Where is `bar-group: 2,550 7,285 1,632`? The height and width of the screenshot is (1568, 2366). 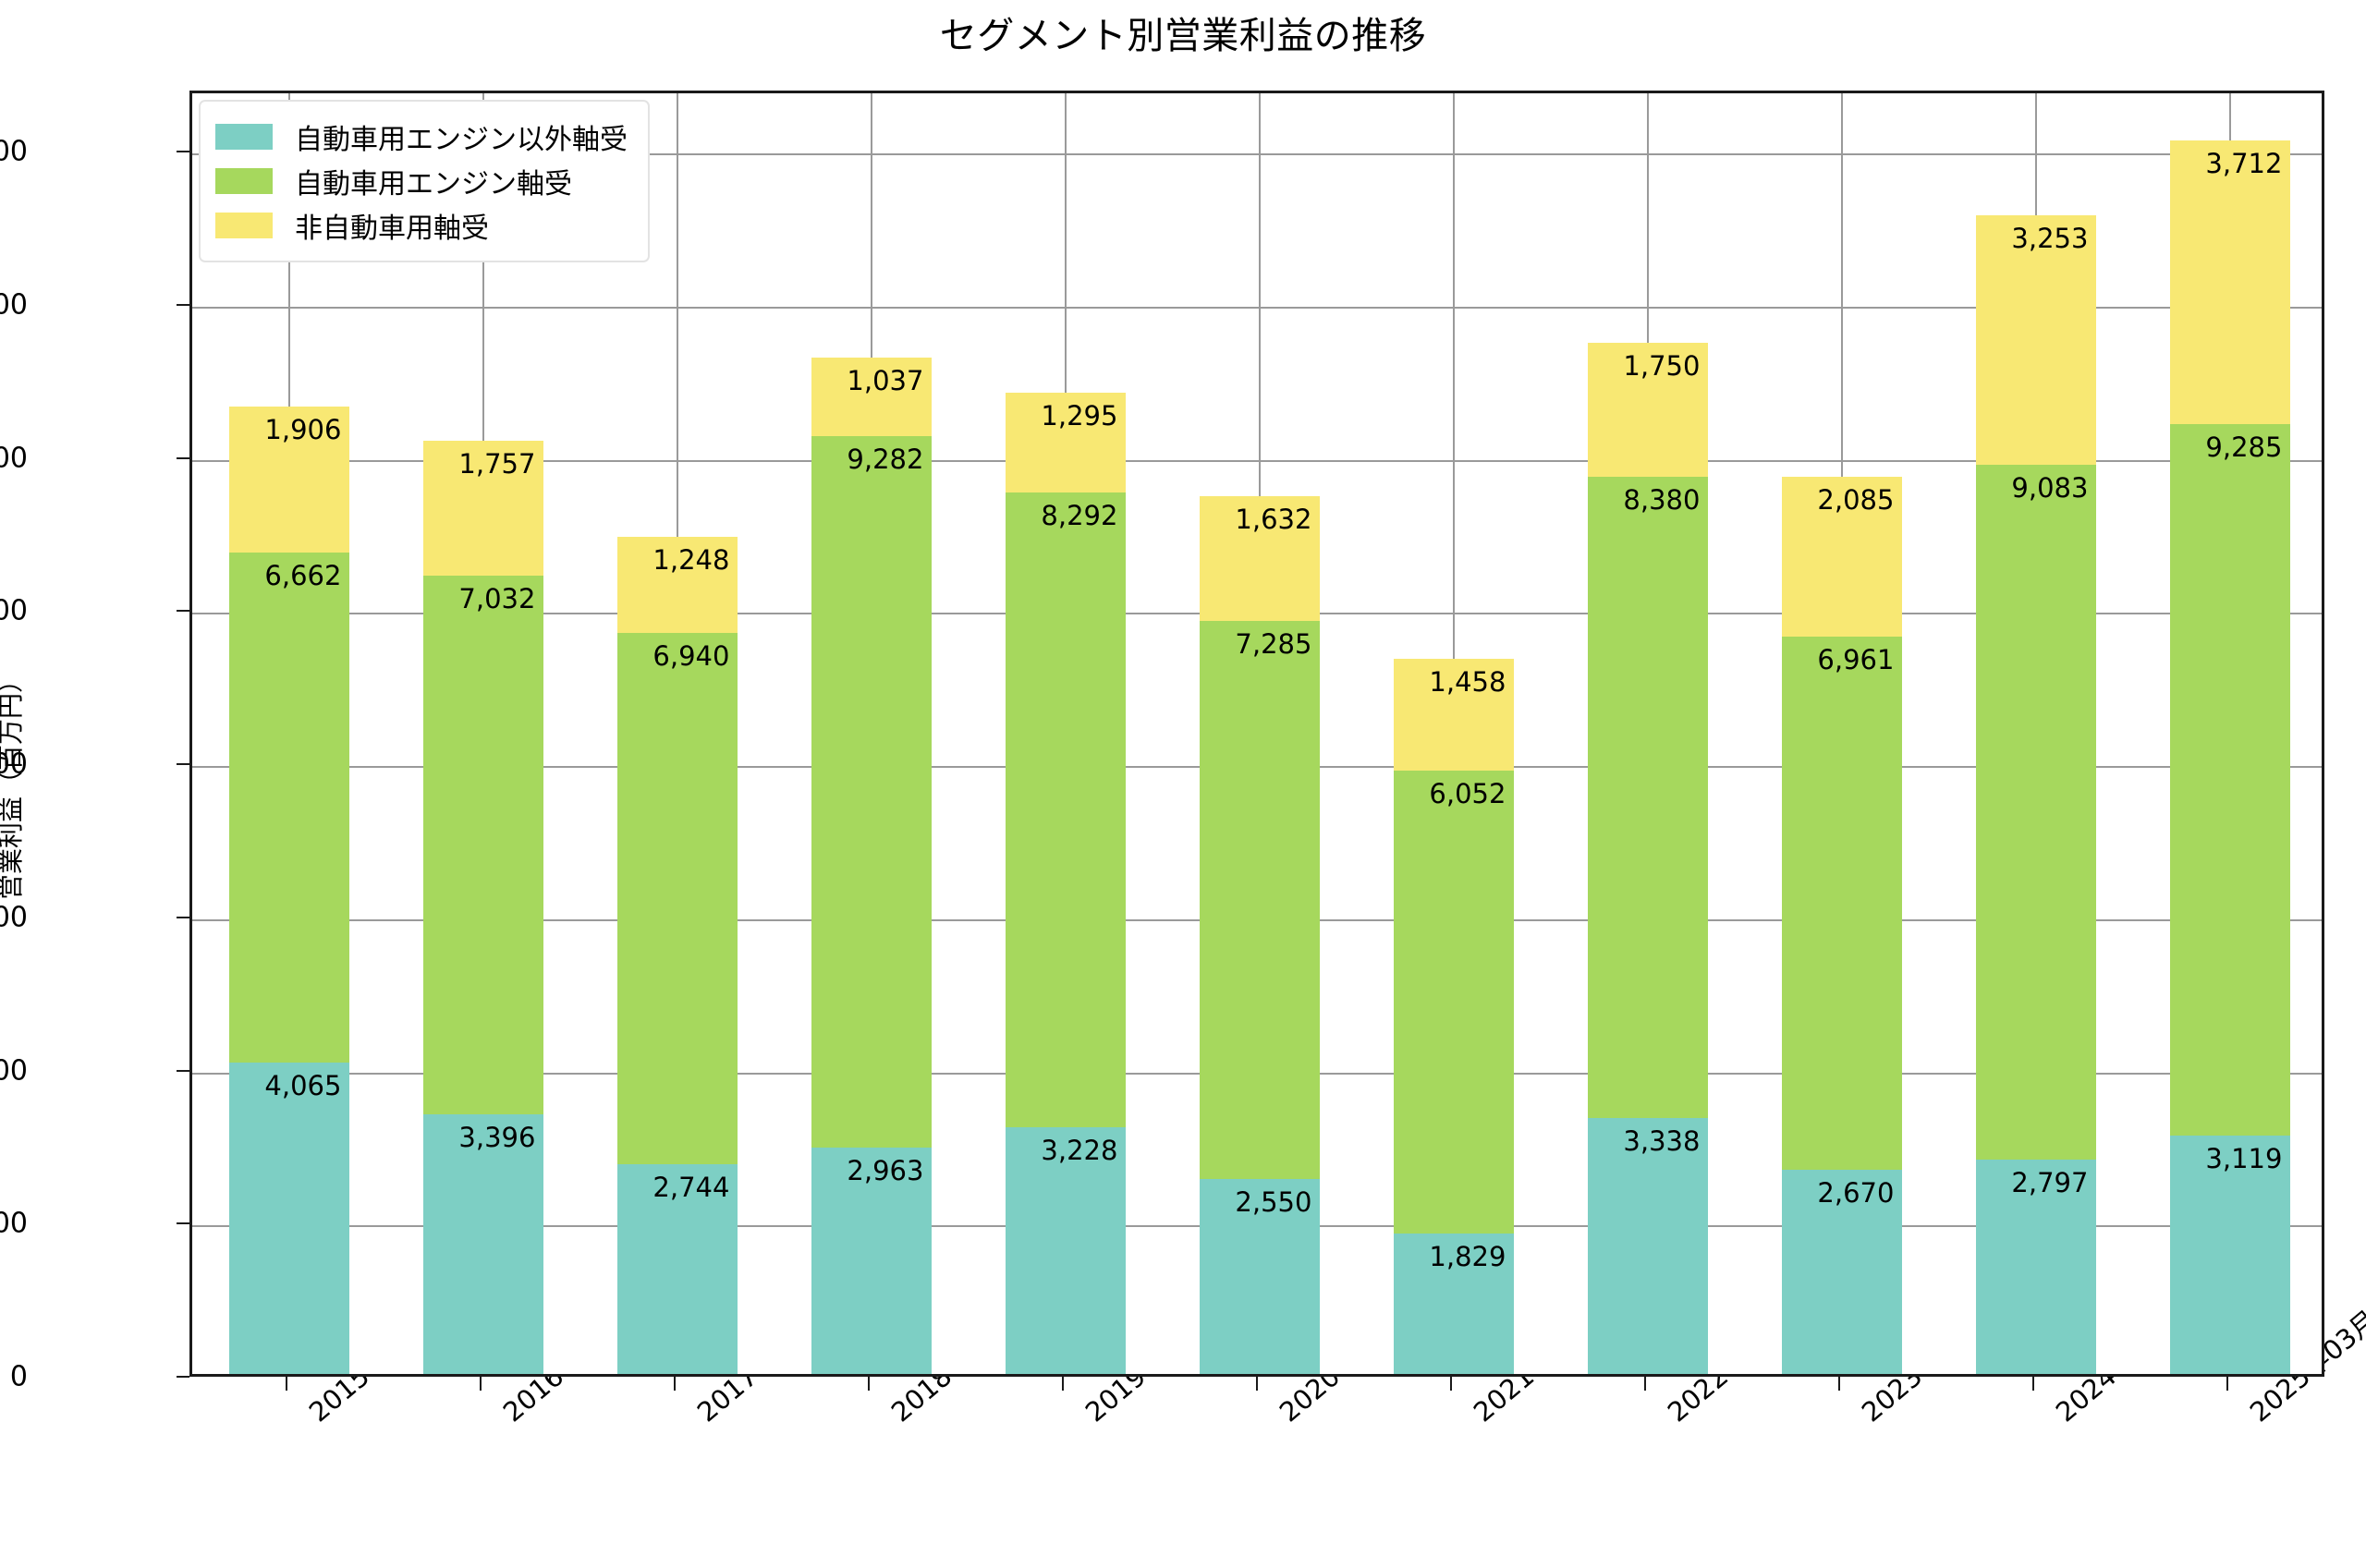 bar-group: 2,550 7,285 1,632 is located at coordinates (1260, 731).